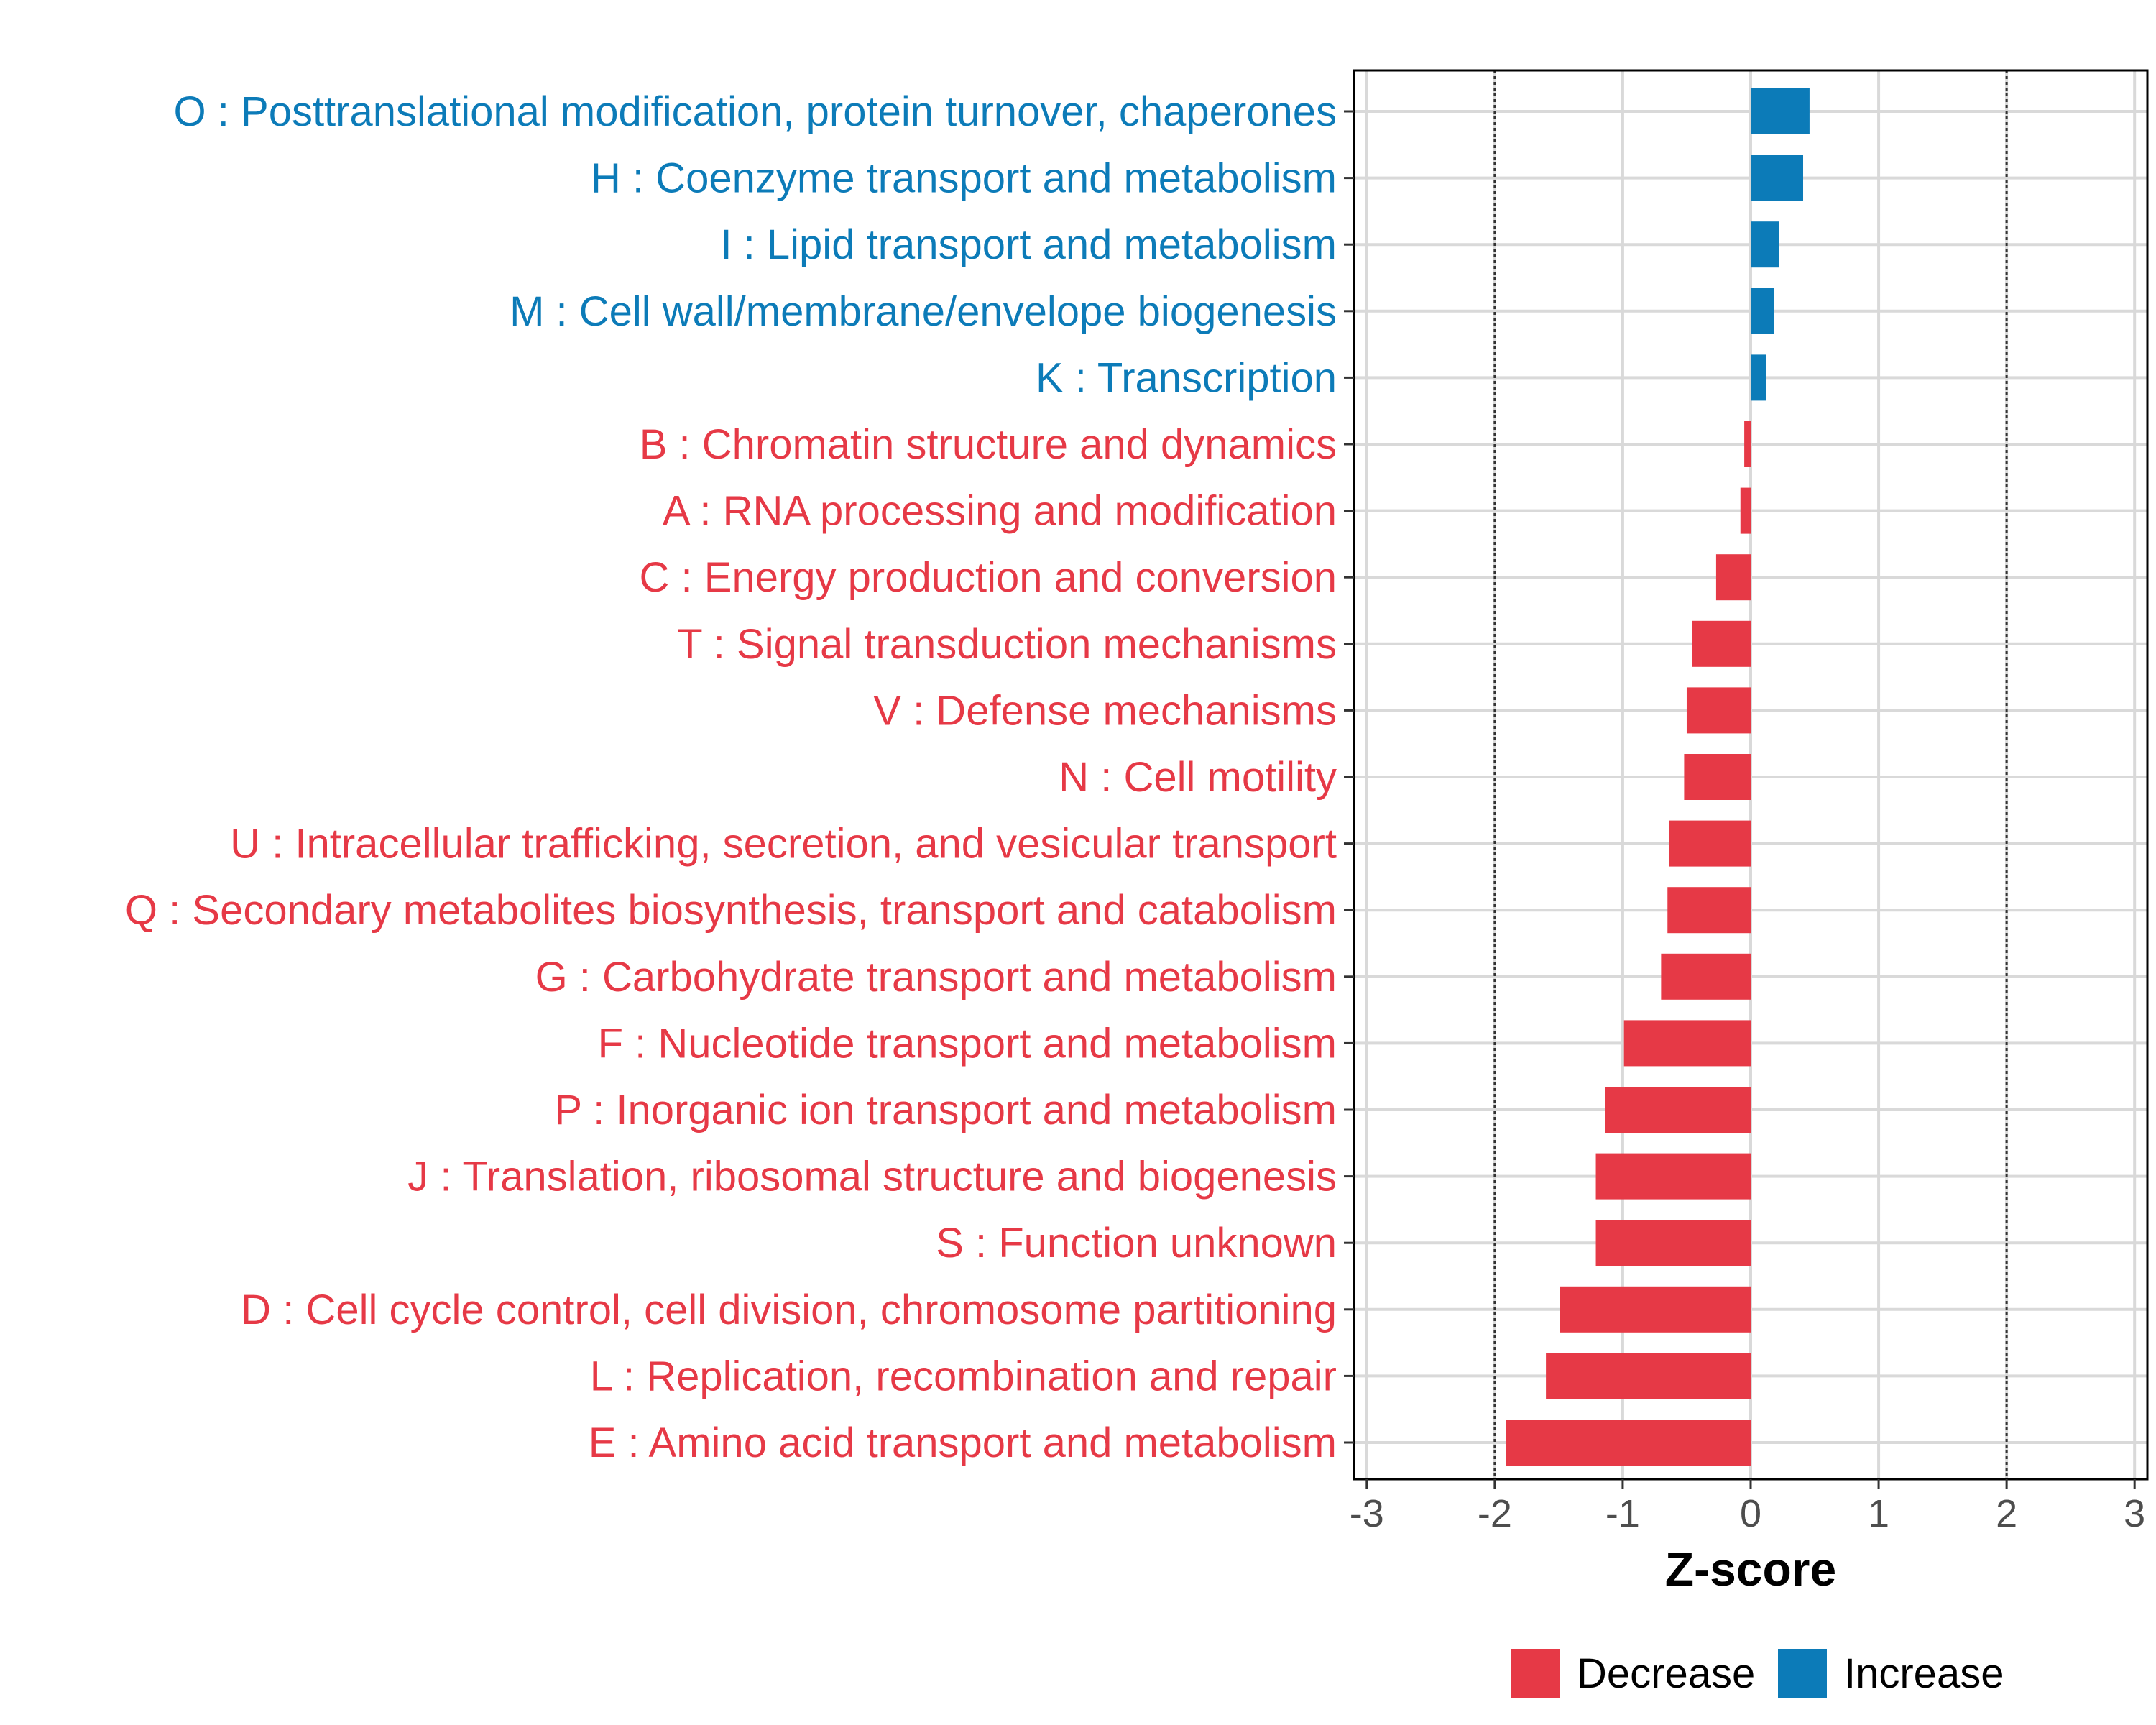  I want to click on x-tick-label: 3, so click(2135, 1513).